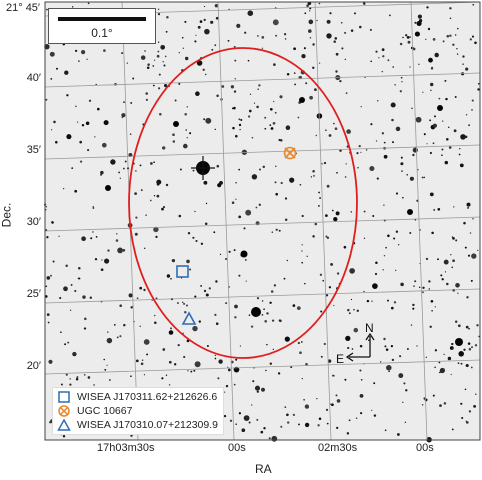 The height and width of the screenshot is (480, 482). I want to click on ra-grid-line, so click(226, 221).